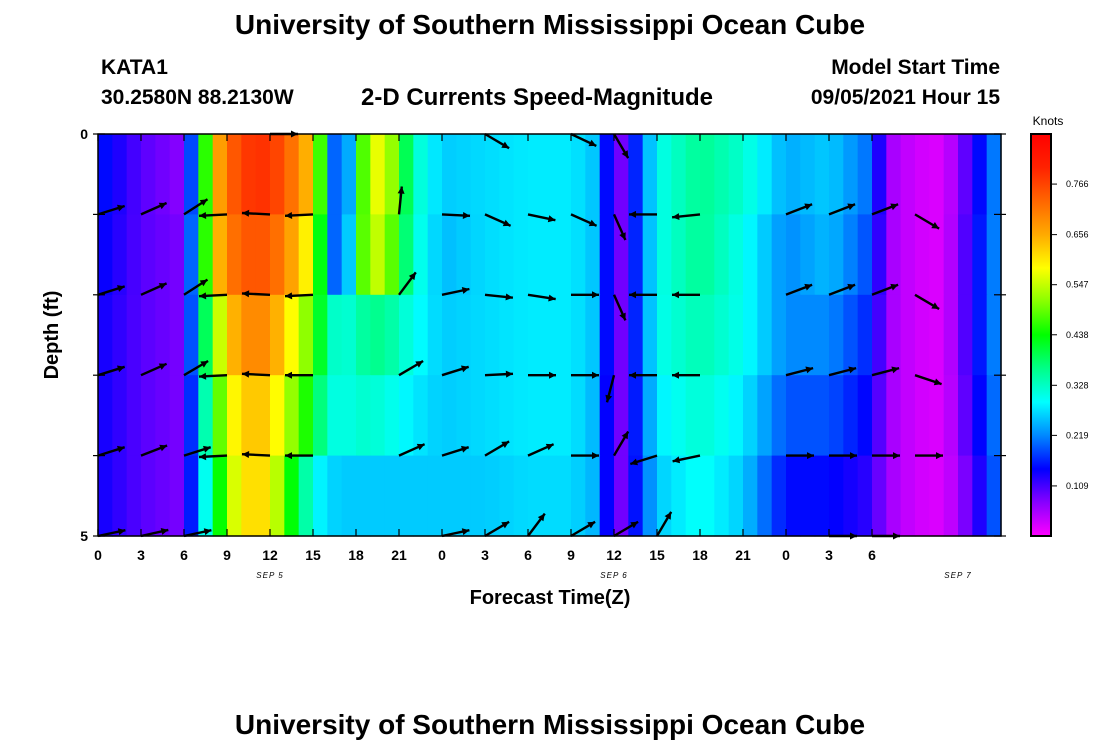  What do you see at coordinates (743, 555) in the screenshot?
I see `x-tick-label: 21` at bounding box center [743, 555].